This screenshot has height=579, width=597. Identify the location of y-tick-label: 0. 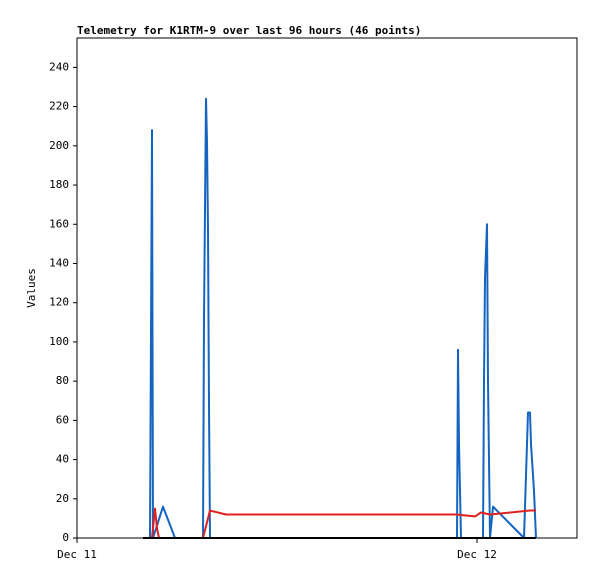
(65, 537).